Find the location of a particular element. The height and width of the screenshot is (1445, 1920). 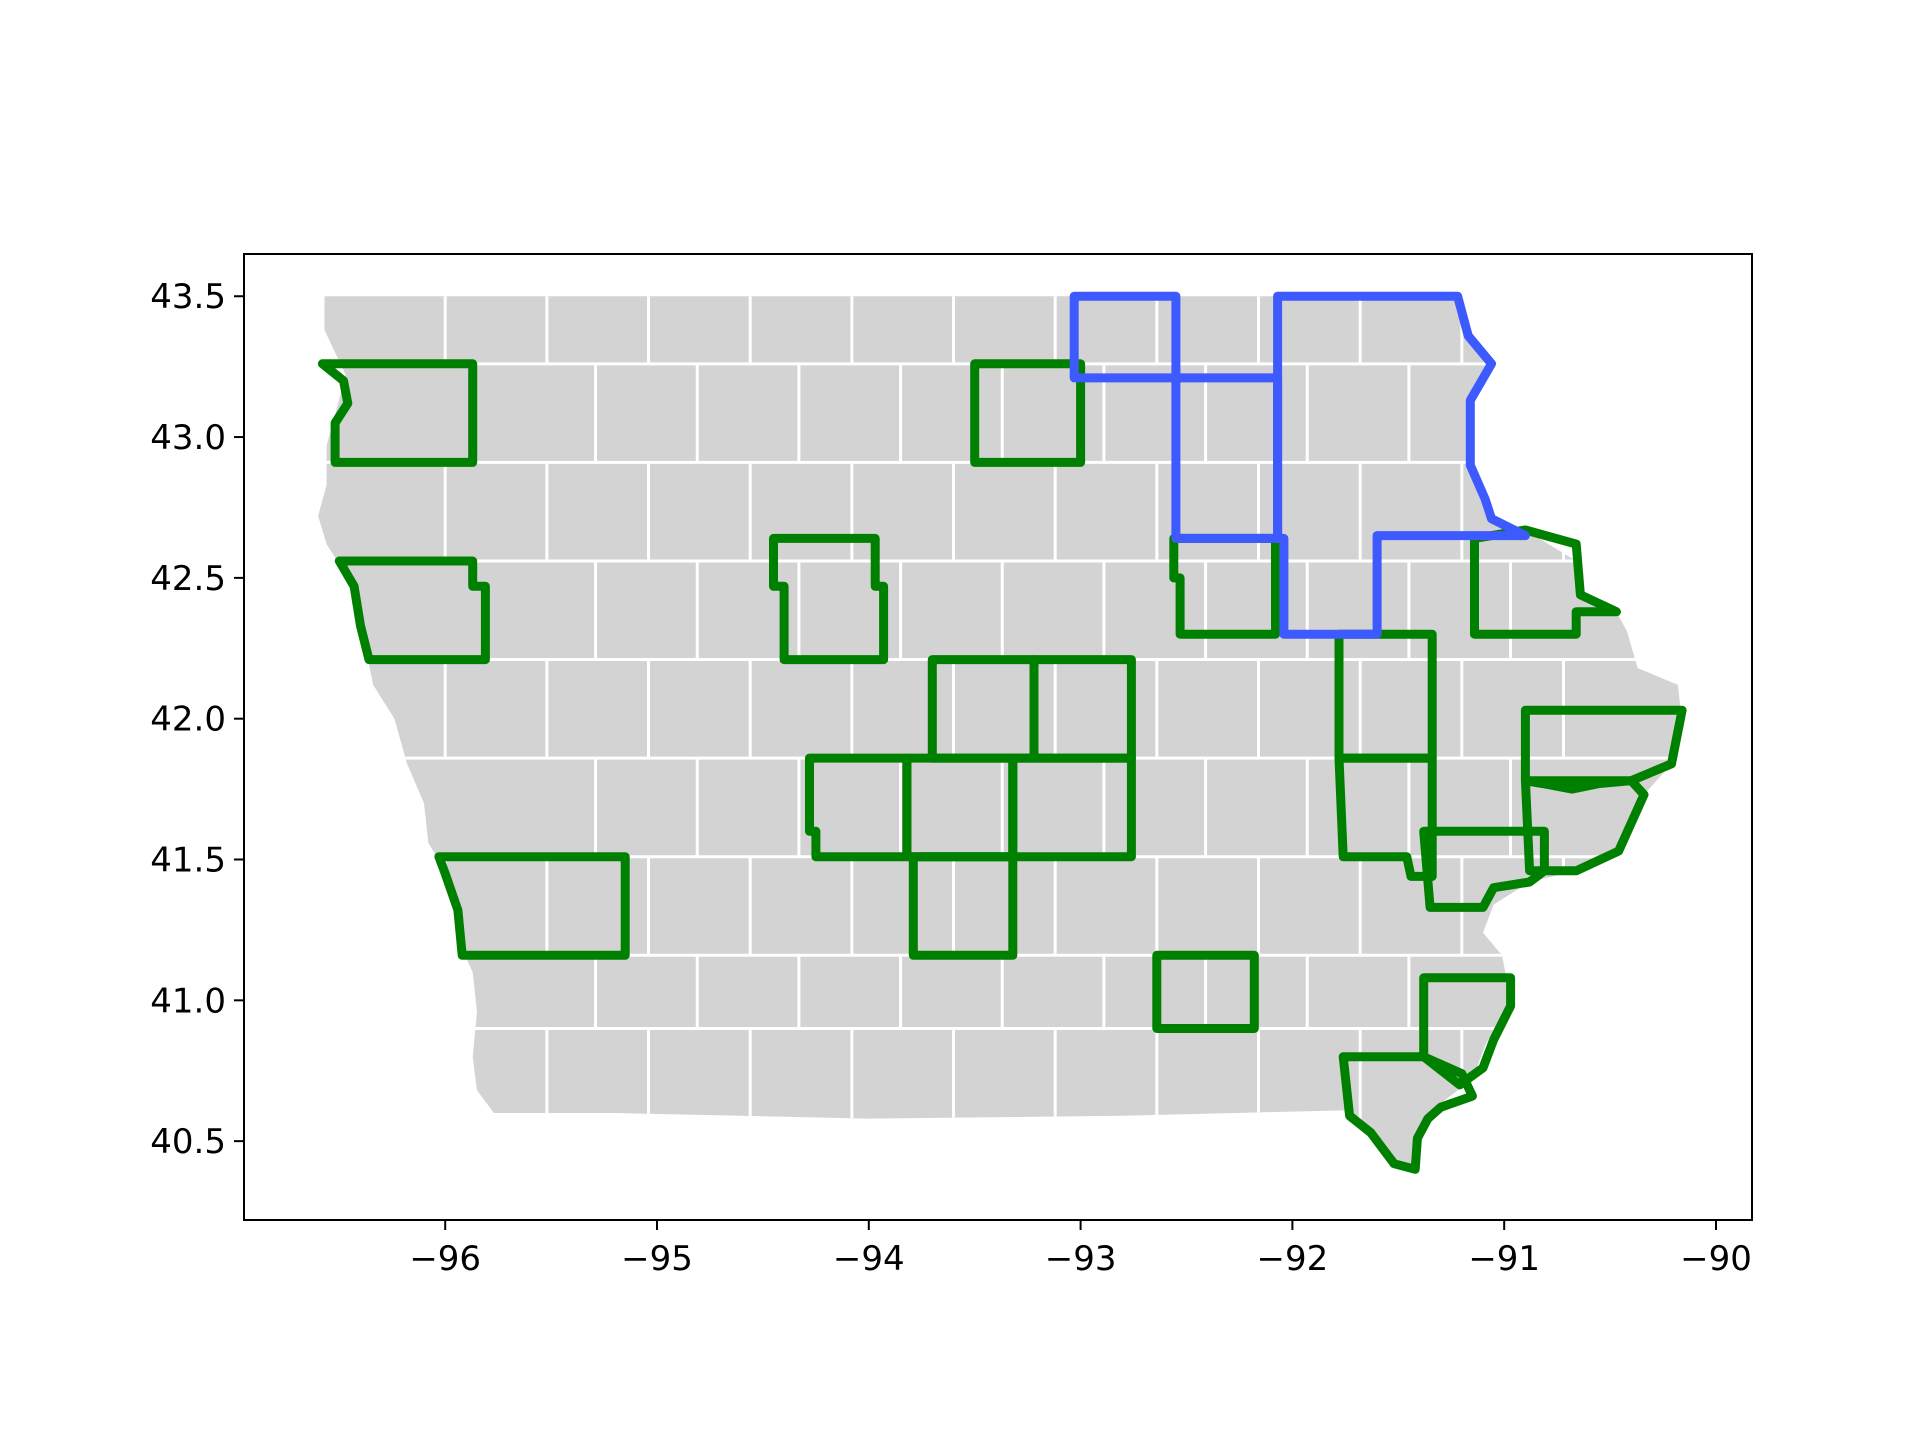

y-axis-ticks: 40.5 41.0 41.5 42.0 42.5 43.0 43.5 is located at coordinates (197, 719).